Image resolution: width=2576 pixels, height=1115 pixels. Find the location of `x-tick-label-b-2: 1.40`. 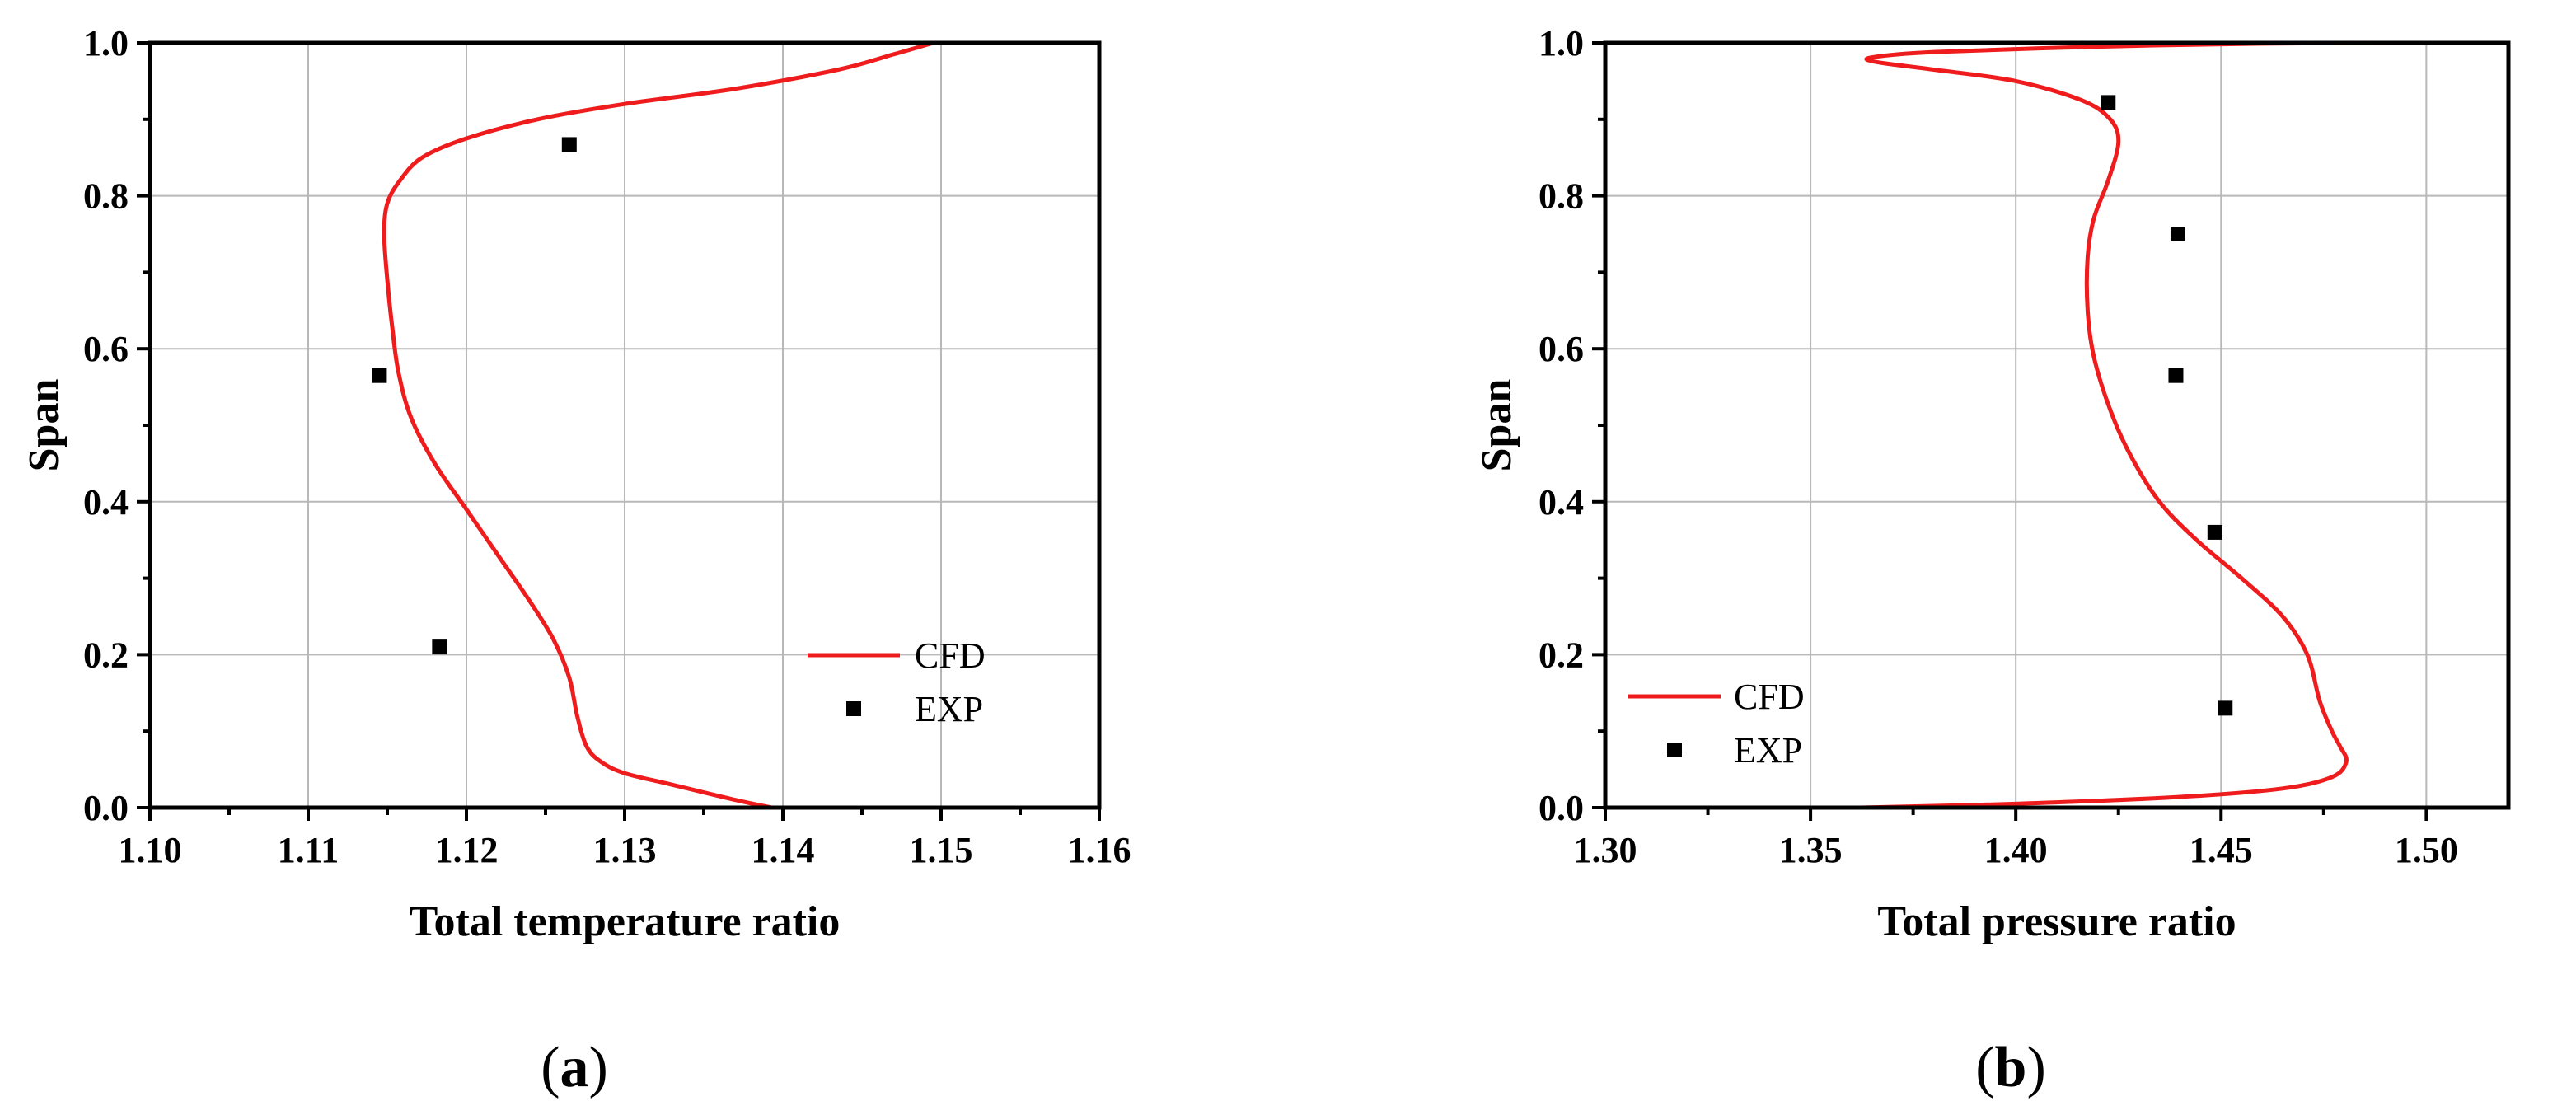

x-tick-label-b-2: 1.40 is located at coordinates (2016, 850).